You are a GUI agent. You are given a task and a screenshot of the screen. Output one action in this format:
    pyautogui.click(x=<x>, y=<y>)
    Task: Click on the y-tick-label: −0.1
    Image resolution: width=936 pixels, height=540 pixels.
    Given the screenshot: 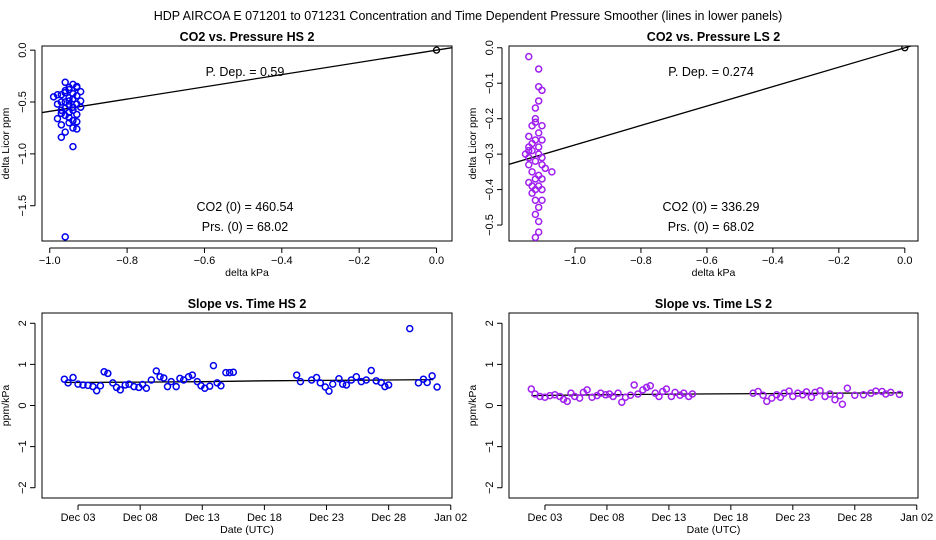 What is the action you would take?
    pyautogui.click(x=490, y=83)
    